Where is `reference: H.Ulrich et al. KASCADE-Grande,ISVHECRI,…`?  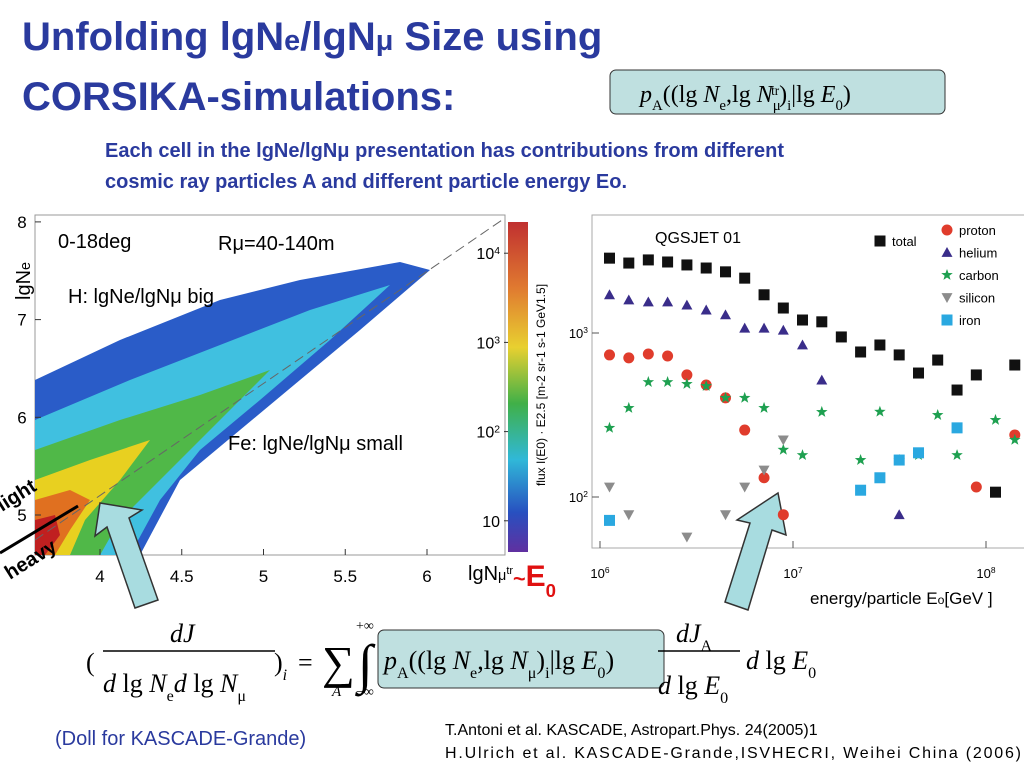 reference: H.Ulrich et al. KASCADE-Grande,ISVHECRI,… is located at coordinates (733, 753).